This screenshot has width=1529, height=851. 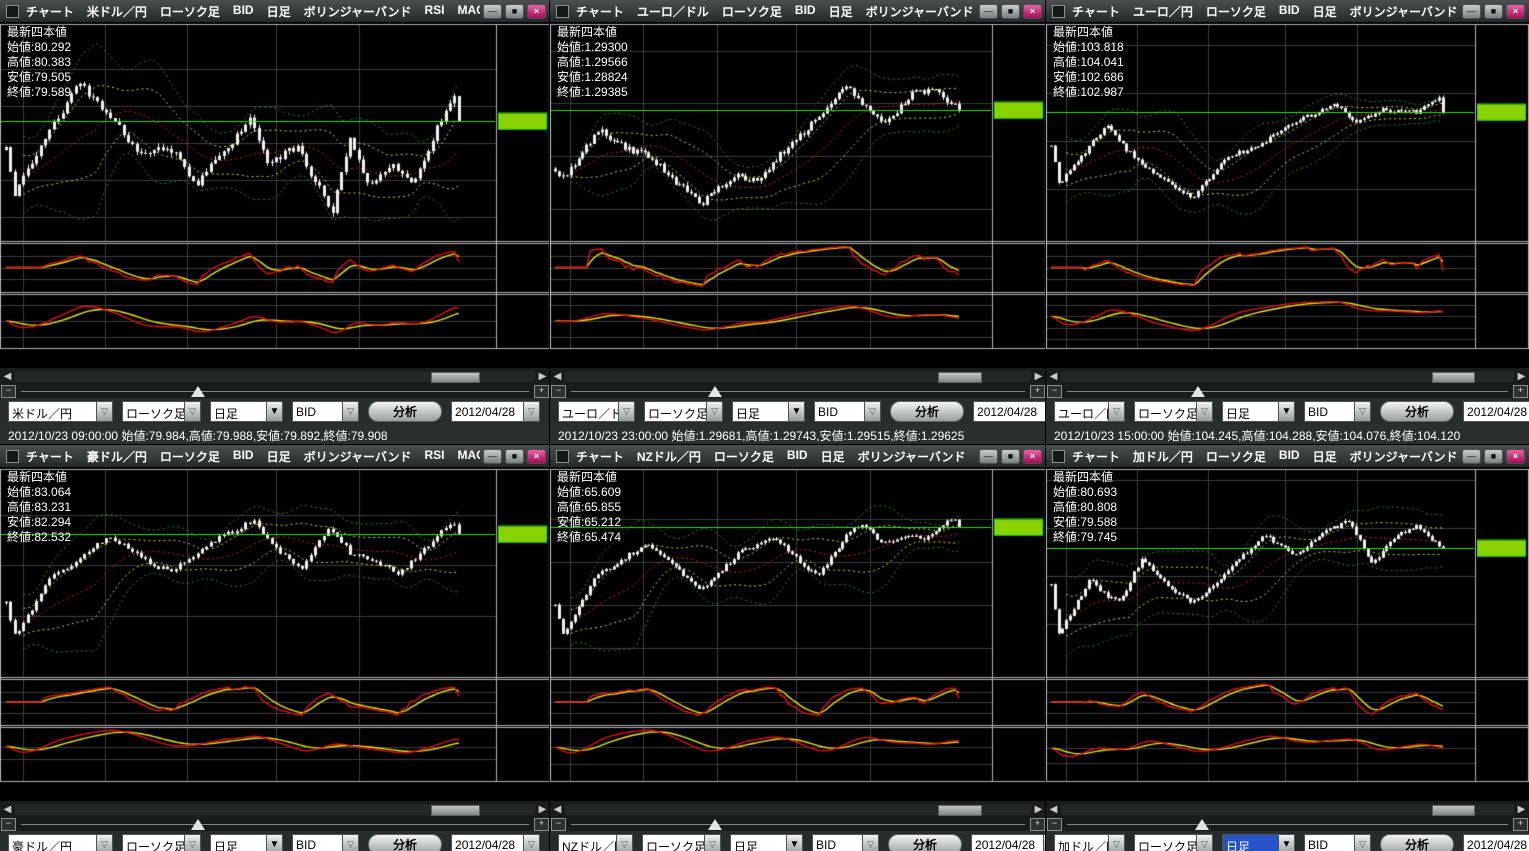 What do you see at coordinates (1521, 809) in the screenshot?
I see `scroll-right-icon: ▶` at bounding box center [1521, 809].